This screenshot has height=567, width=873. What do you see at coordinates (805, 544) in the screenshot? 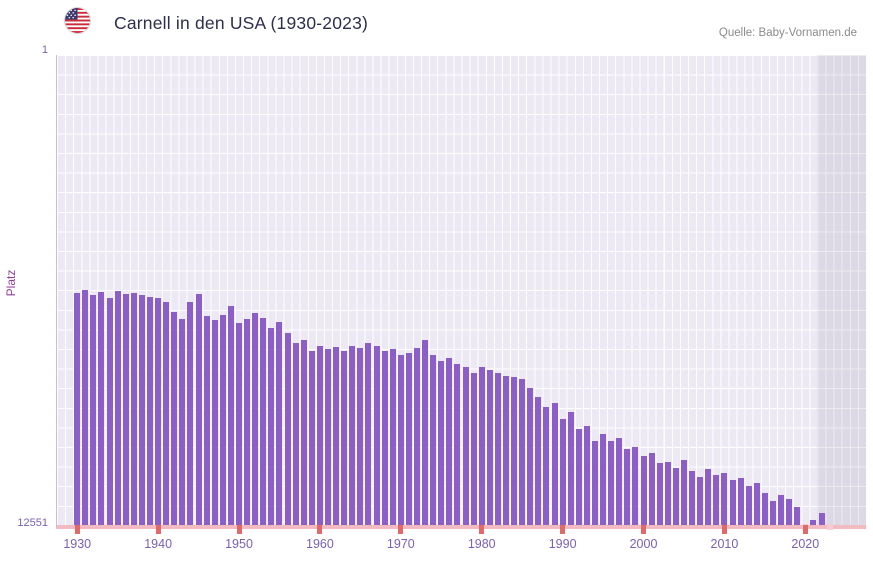
I see `x-axis-tick-label: 2020` at bounding box center [805, 544].